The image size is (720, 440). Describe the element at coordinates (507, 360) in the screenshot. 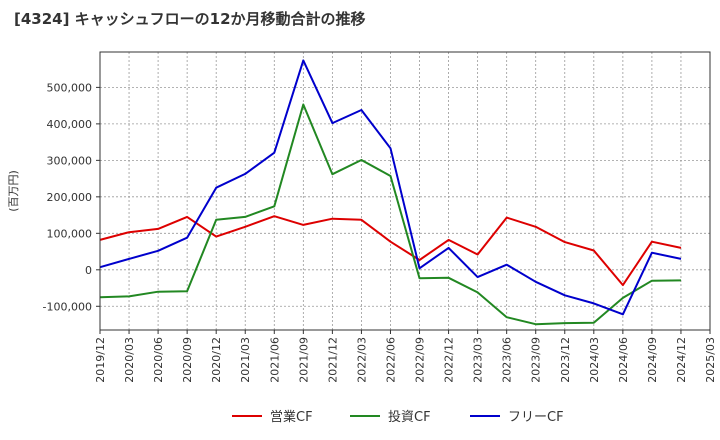

I see `x-tick-label: 2023/06` at that location.